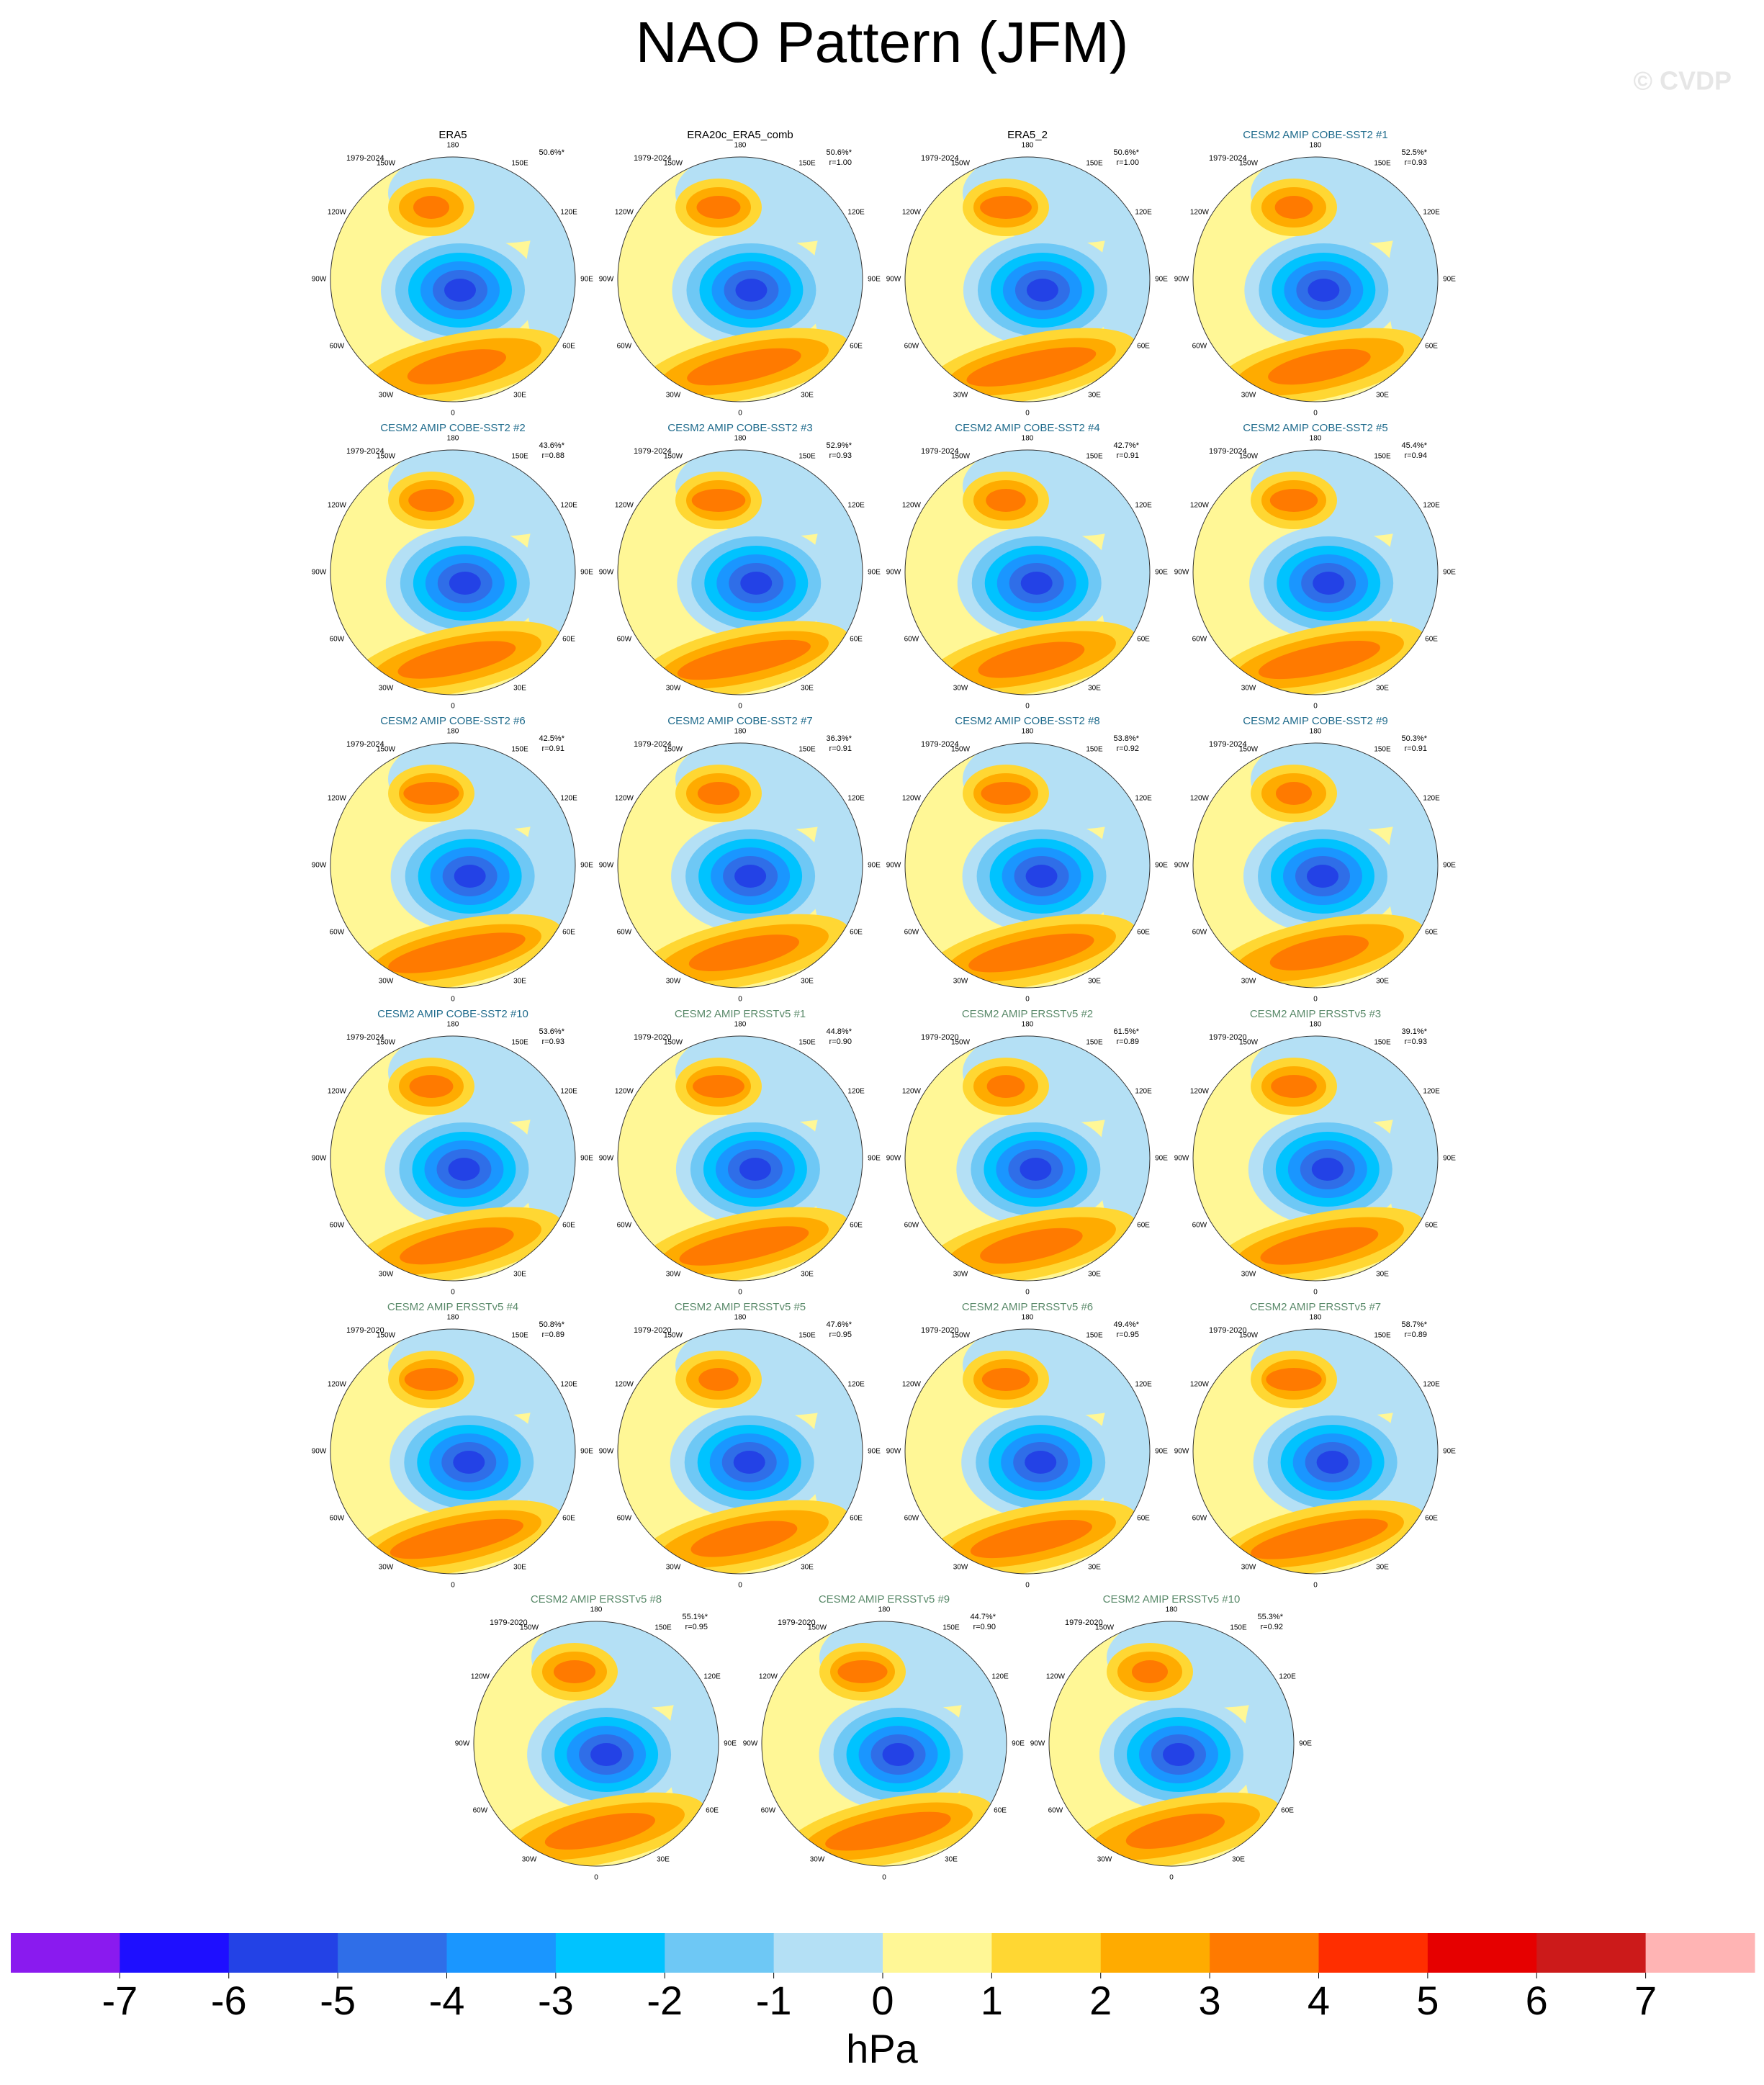 Image resolution: width=1764 pixels, height=2085 pixels. I want to click on correlation-label: r=0.95, so click(1128, 1334).